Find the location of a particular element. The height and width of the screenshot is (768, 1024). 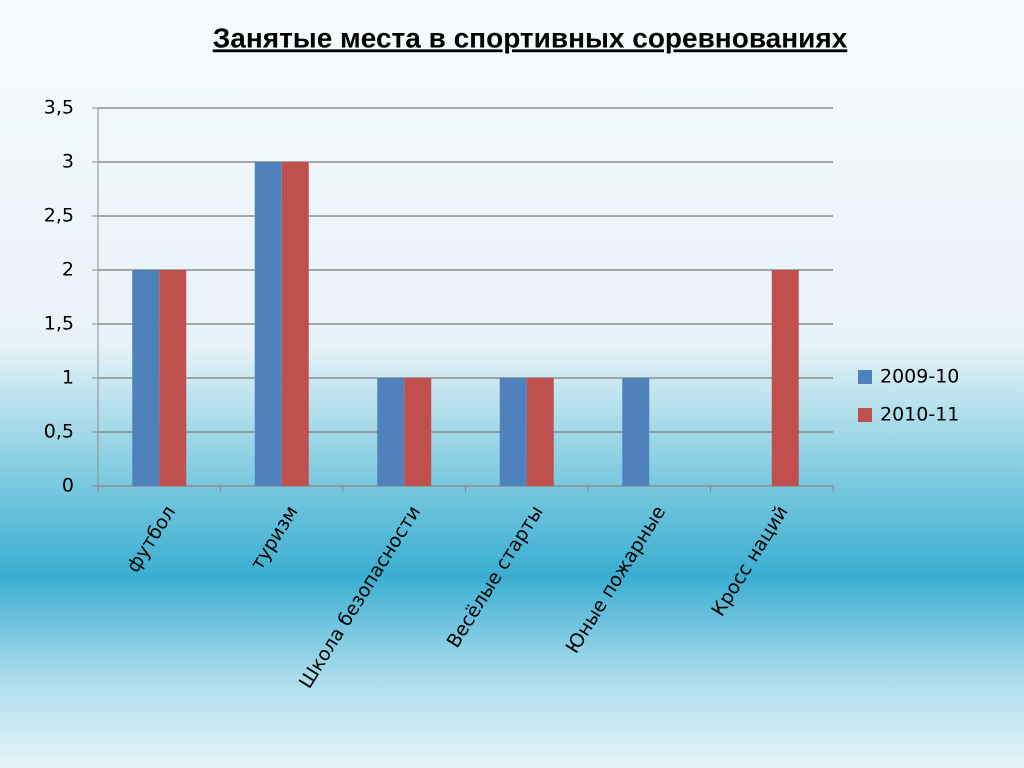

y-tick-label: 0,5 is located at coordinates (59, 432).